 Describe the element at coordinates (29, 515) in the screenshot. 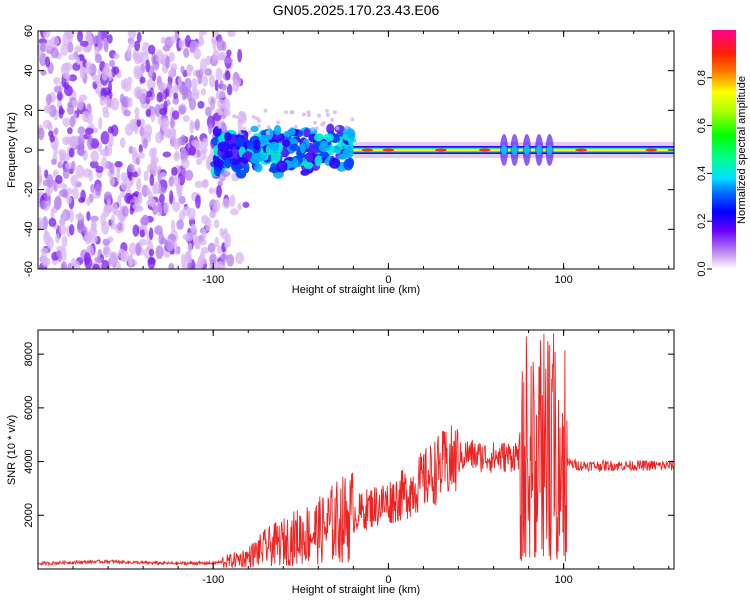

I see `y-tick-label: 2000` at that location.